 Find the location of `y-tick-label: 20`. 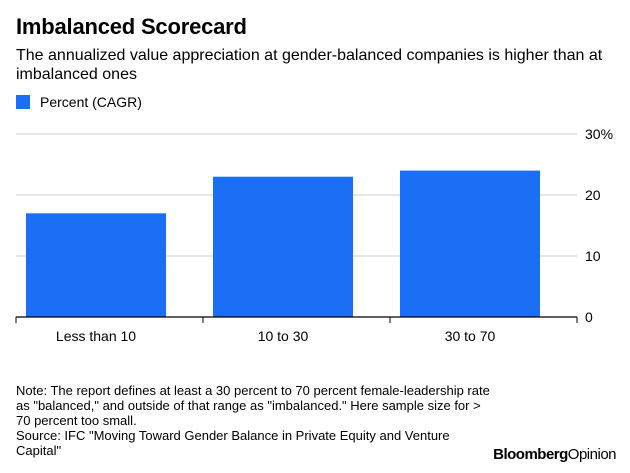

y-tick-label: 20 is located at coordinates (593, 195).